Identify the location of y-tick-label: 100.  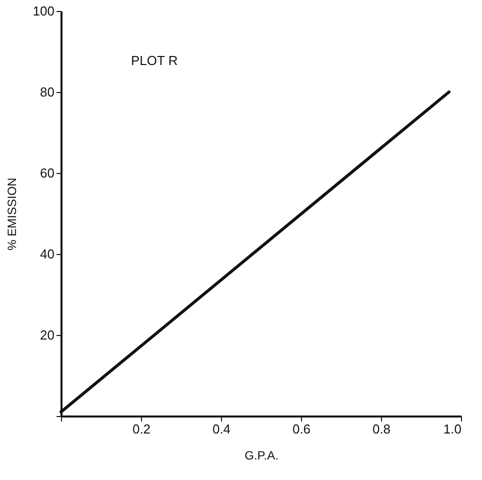
(43, 11).